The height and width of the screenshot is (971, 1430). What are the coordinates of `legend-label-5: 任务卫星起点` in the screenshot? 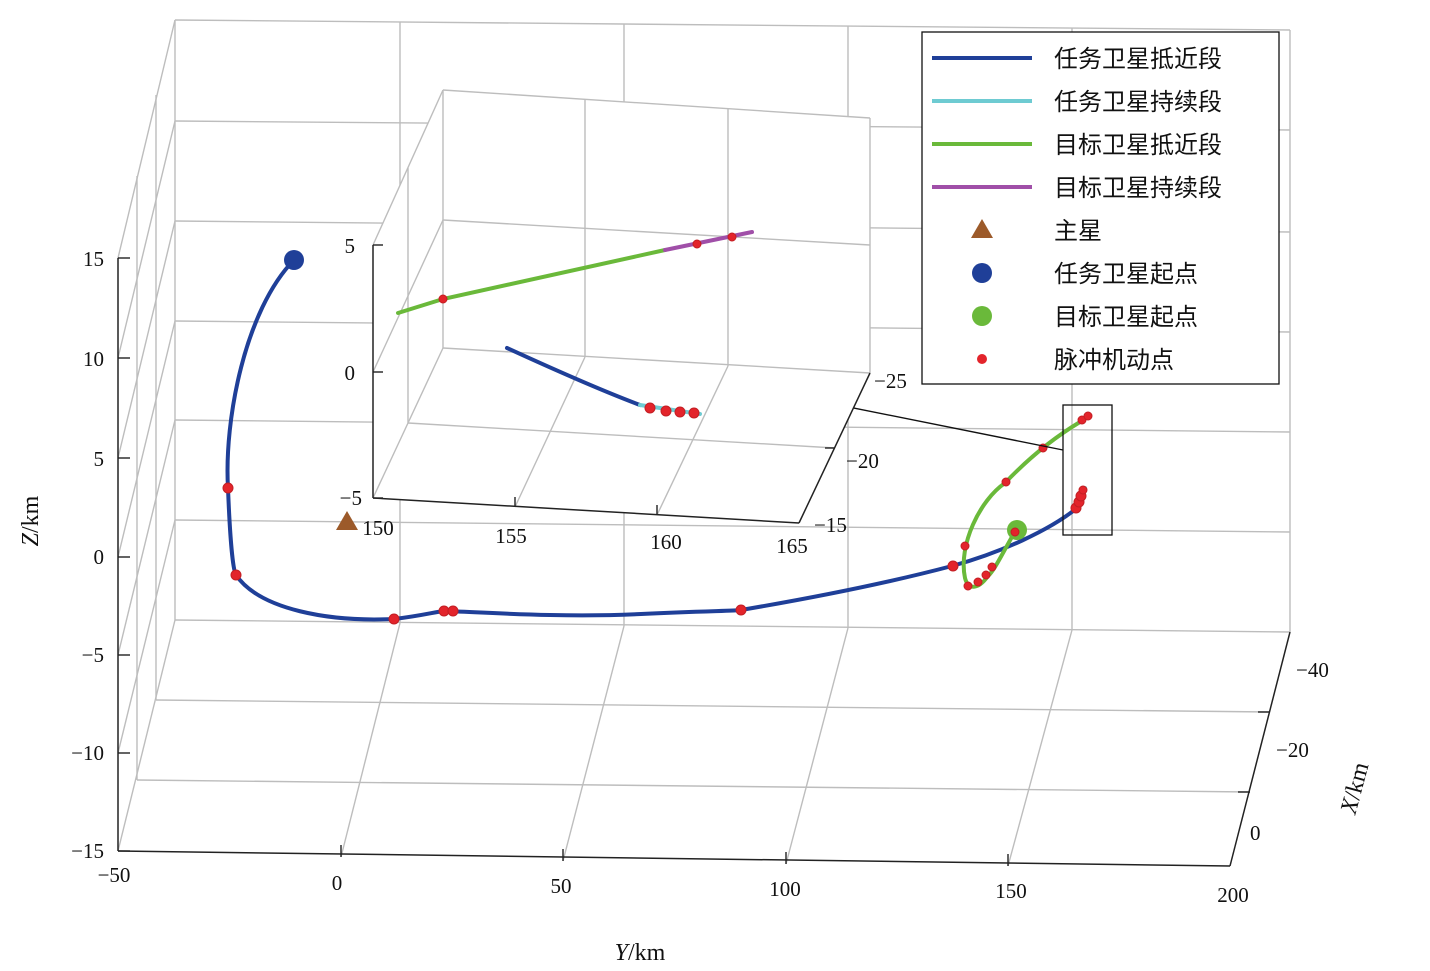 It's located at (1126, 274).